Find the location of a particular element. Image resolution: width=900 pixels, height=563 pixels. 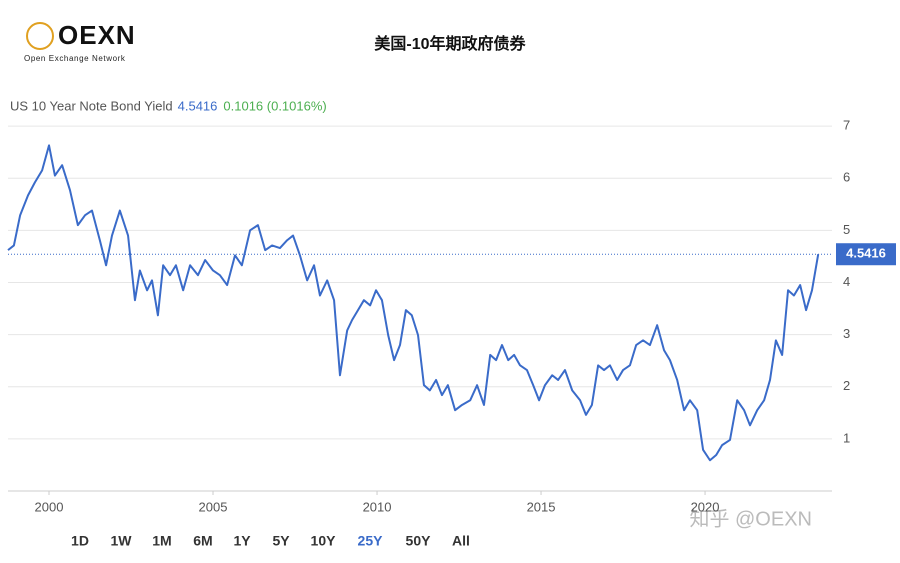

range-button: 1M is located at coordinates (161, 541).